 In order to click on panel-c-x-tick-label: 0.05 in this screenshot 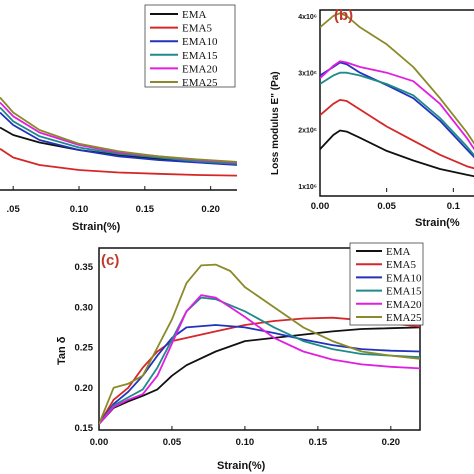, I will do `click(172, 442)`.